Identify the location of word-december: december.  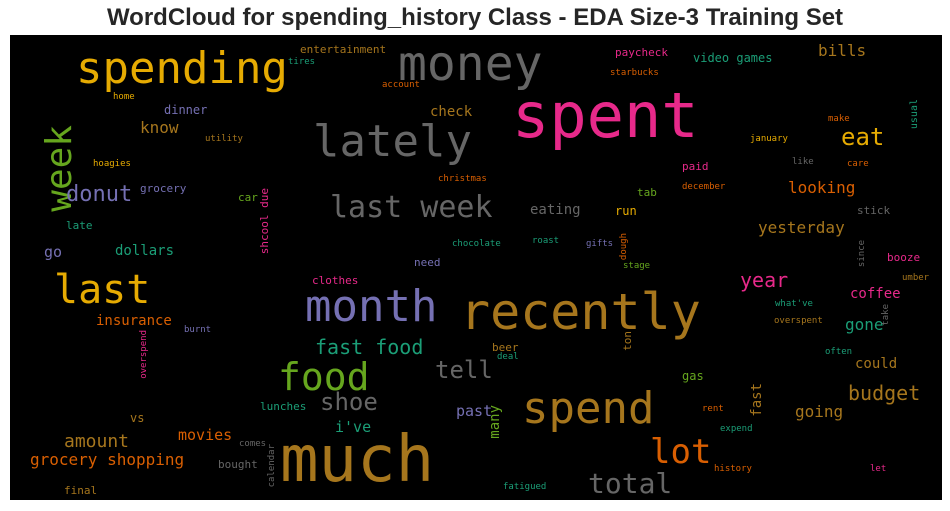
(704, 187).